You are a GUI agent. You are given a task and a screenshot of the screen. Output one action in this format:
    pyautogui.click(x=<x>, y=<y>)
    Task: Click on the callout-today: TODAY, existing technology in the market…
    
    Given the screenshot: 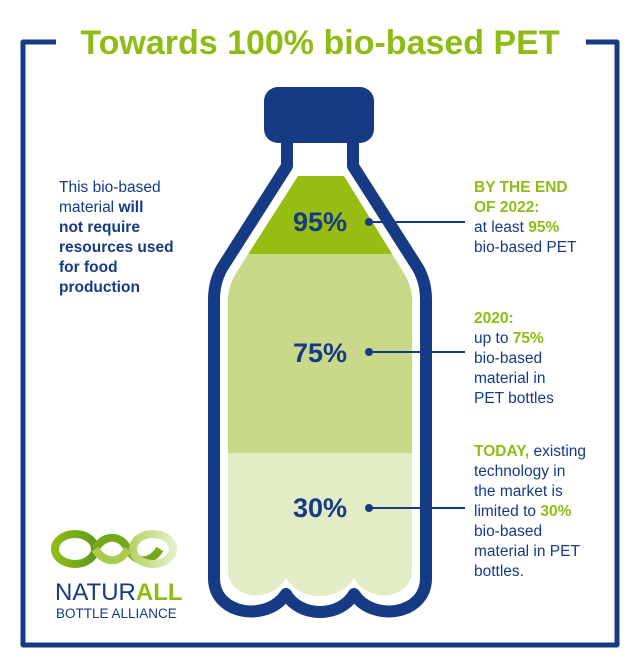 What is the action you would take?
    pyautogui.click(x=530, y=511)
    